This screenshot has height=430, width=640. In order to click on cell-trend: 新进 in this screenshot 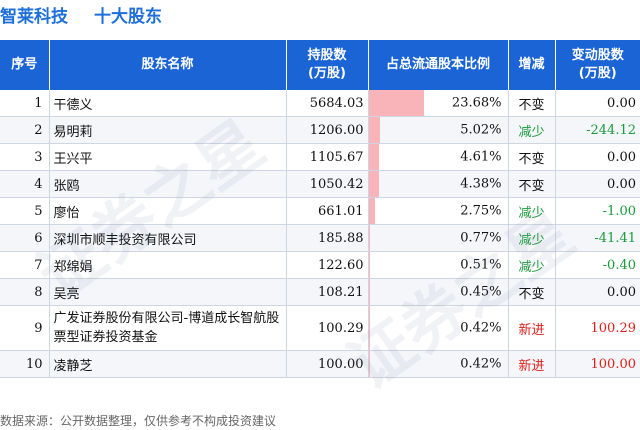, I will do `click(532, 364)`.